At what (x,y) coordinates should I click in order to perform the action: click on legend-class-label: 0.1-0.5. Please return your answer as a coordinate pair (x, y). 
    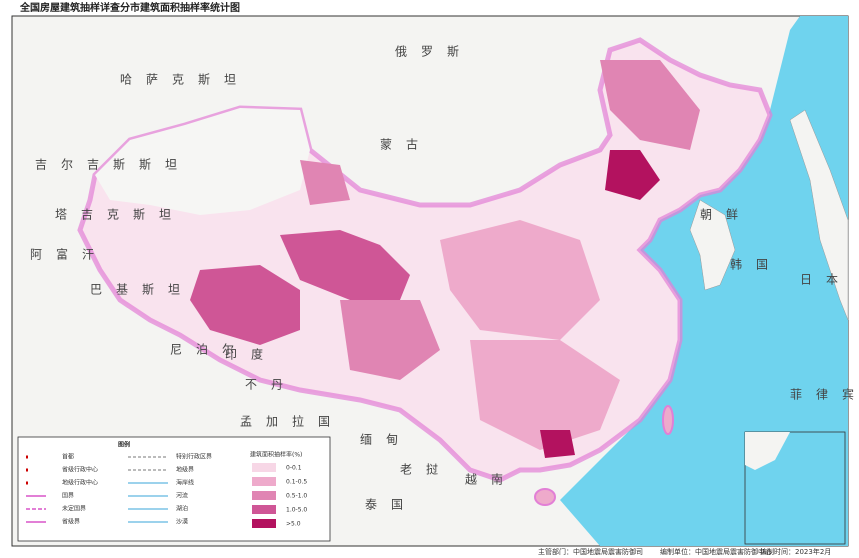
    Looking at the image, I should click on (296, 482).